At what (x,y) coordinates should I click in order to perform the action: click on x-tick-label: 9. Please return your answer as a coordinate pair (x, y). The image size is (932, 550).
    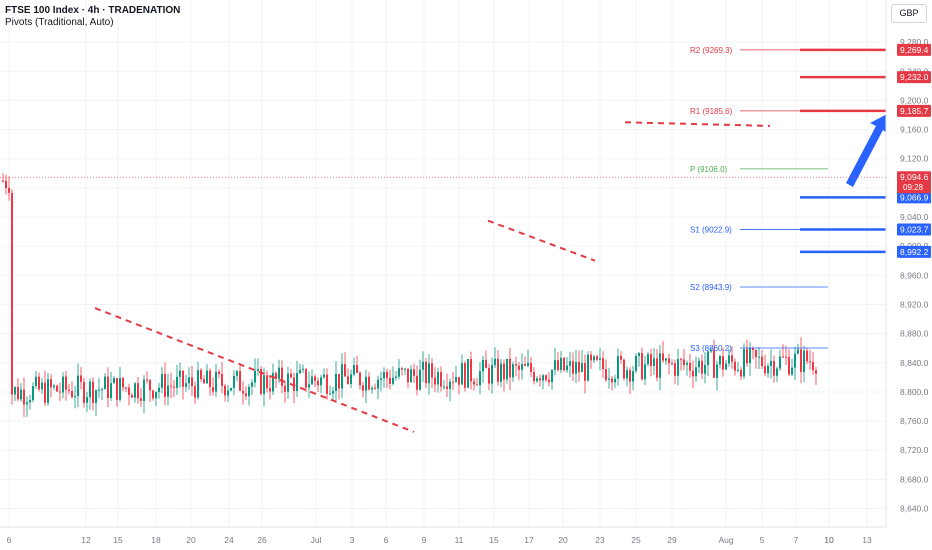
    Looking at the image, I should click on (424, 540).